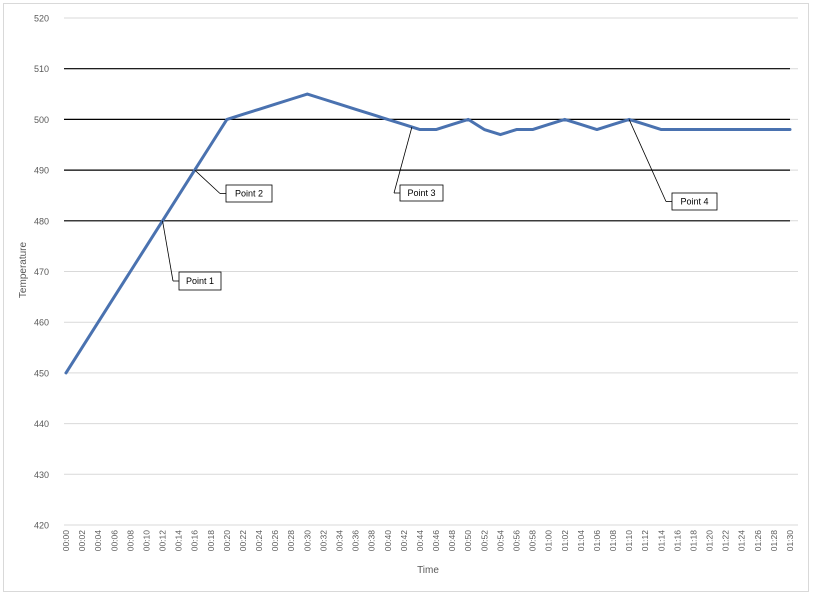 The height and width of the screenshot is (597, 814). I want to click on x-tick-label: 00:02, so click(82, 541).